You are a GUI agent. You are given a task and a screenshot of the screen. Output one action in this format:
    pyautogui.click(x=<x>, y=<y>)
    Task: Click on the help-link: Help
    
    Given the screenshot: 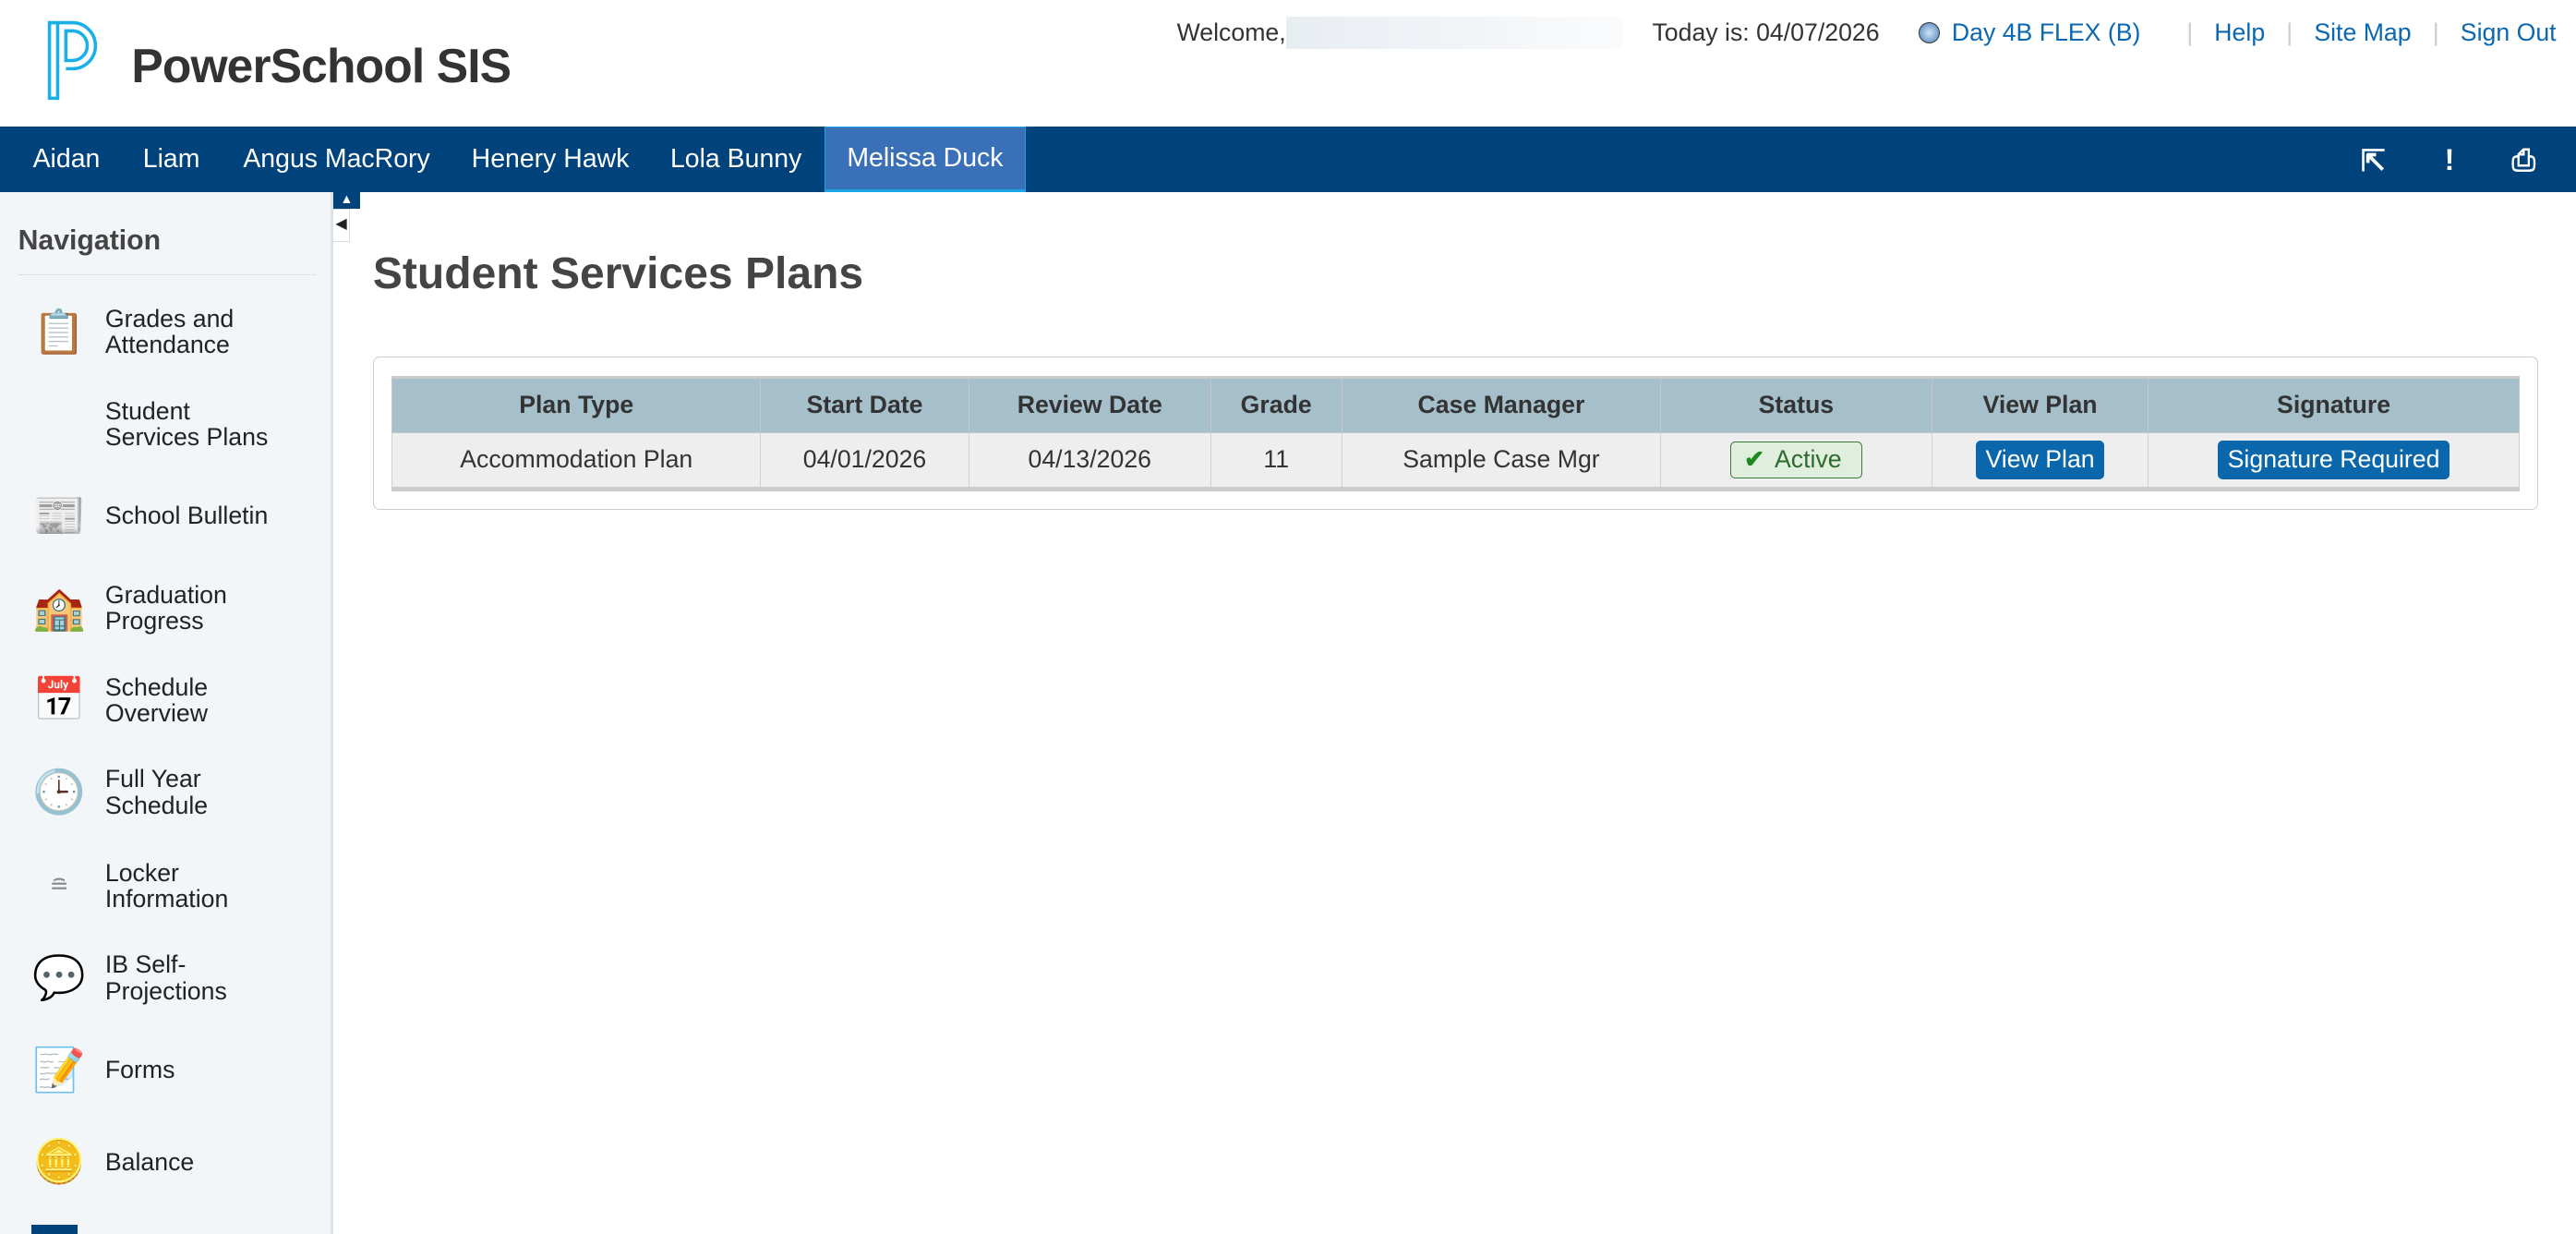 What is the action you would take?
    pyautogui.click(x=2240, y=32)
    